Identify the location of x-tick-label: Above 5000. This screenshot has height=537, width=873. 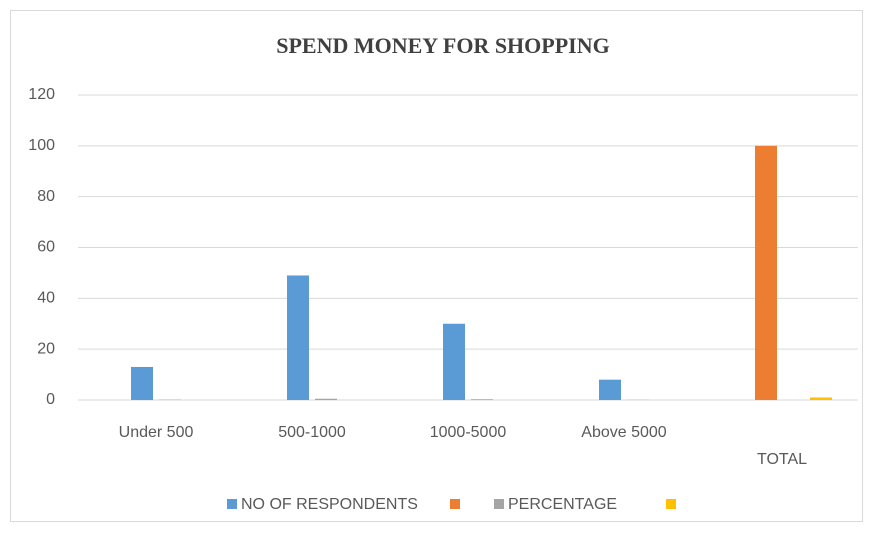
(624, 432).